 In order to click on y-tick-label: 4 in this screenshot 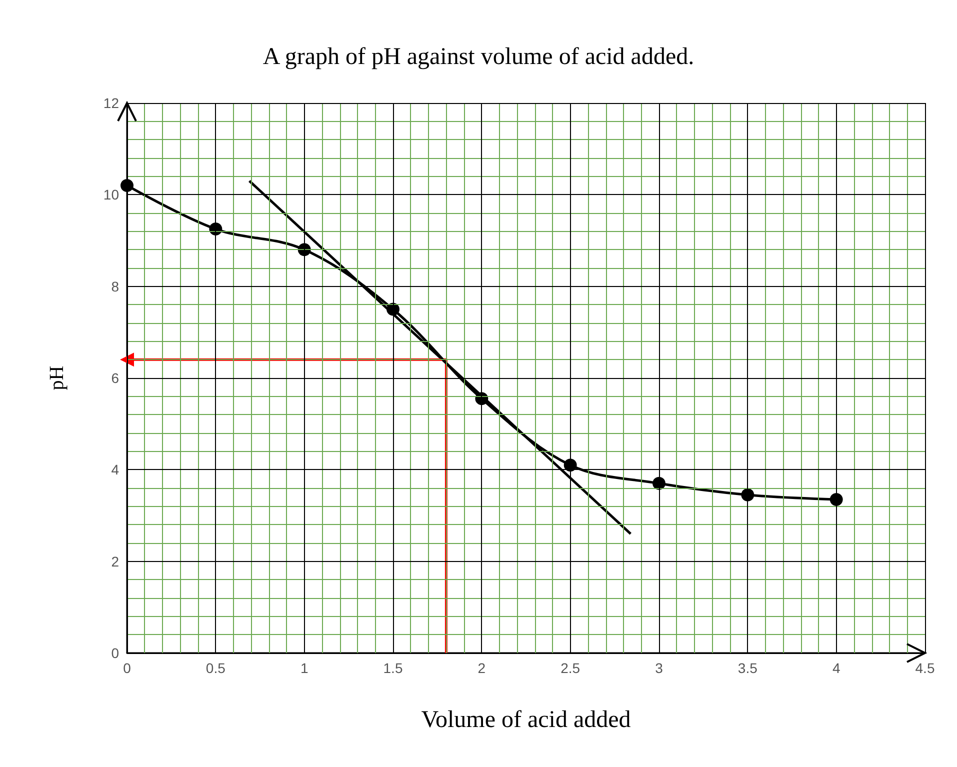, I will do `click(115, 470)`.